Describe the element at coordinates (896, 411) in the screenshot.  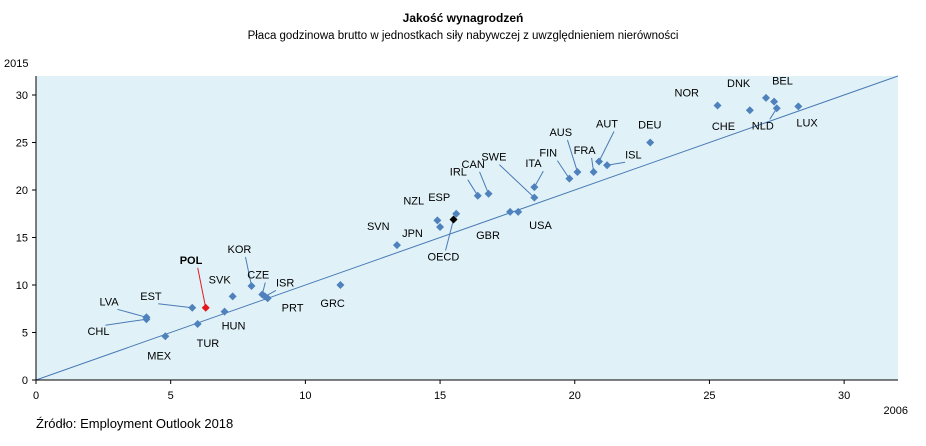
I see `x-axis-label: 2006` at that location.